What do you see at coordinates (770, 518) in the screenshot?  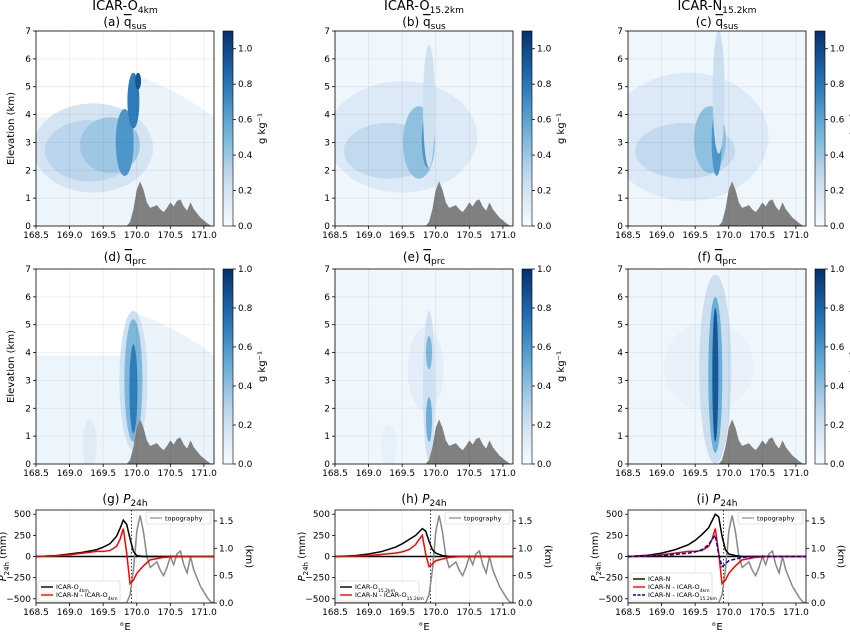 I see `topography-legend` at bounding box center [770, 518].